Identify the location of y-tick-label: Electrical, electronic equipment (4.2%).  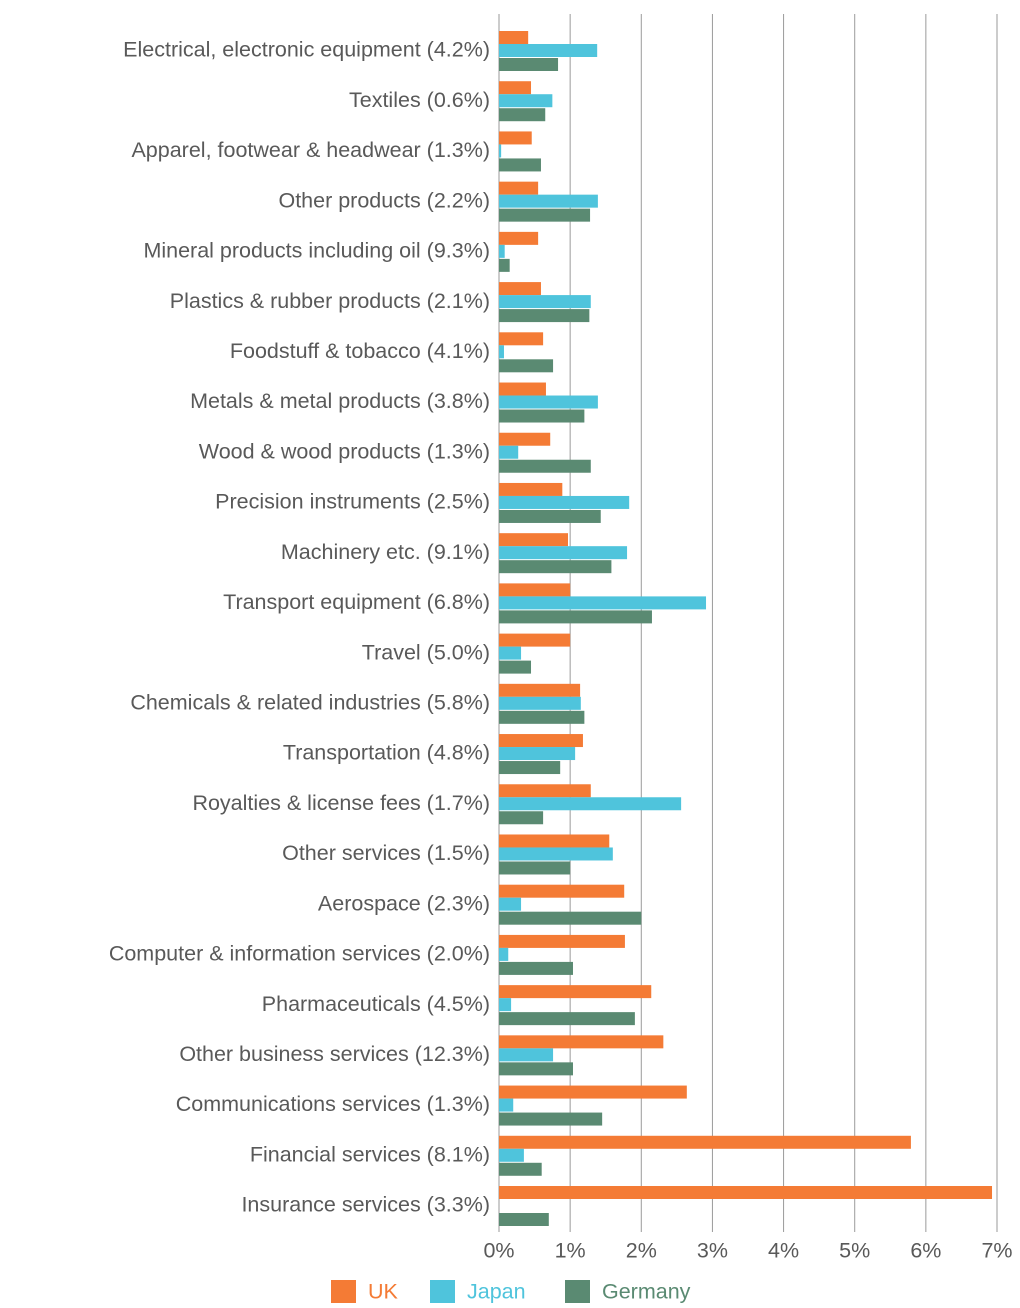
(306, 50).